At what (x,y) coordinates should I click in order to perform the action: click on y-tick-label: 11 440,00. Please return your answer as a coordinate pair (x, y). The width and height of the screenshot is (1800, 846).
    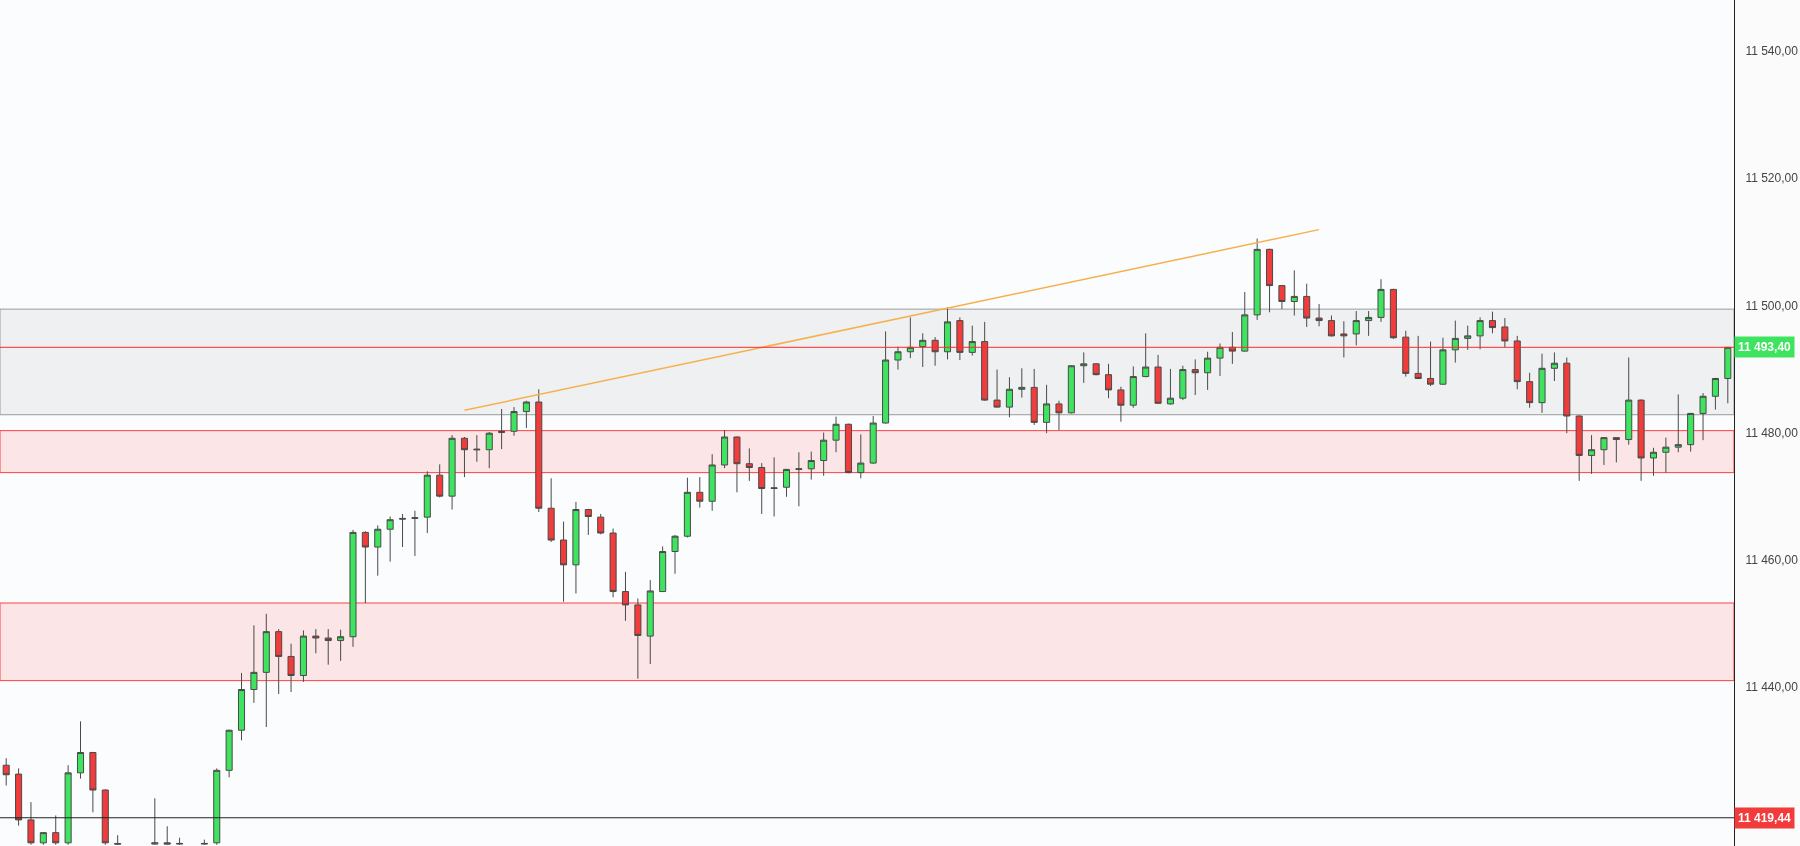
    Looking at the image, I should click on (1772, 687).